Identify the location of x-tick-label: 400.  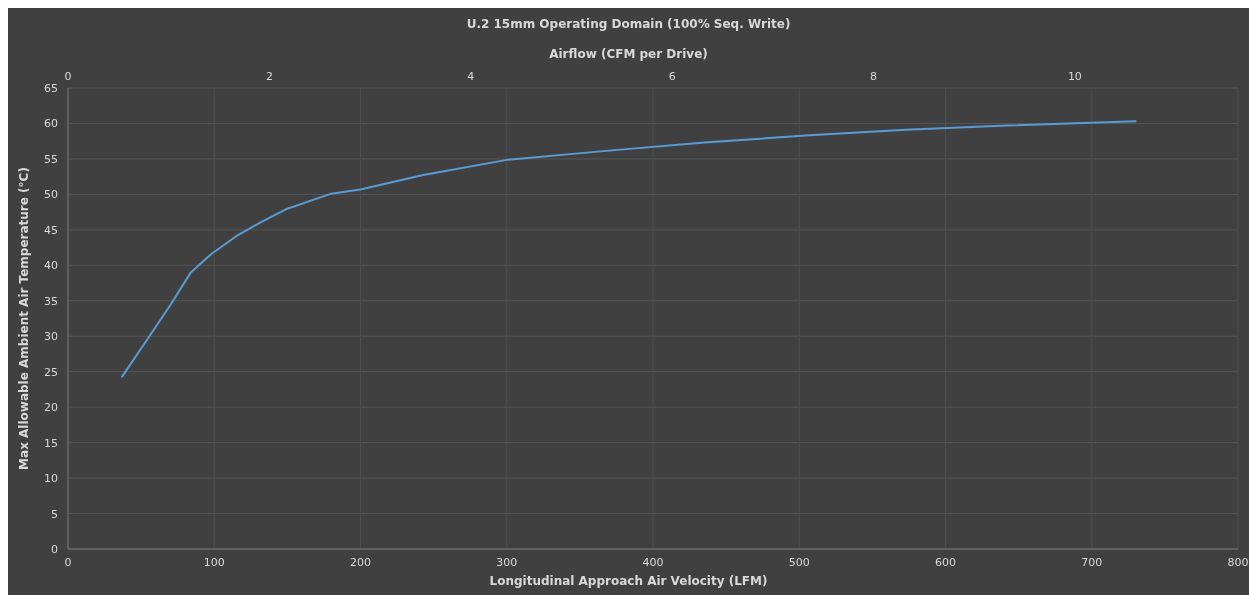
(653, 562).